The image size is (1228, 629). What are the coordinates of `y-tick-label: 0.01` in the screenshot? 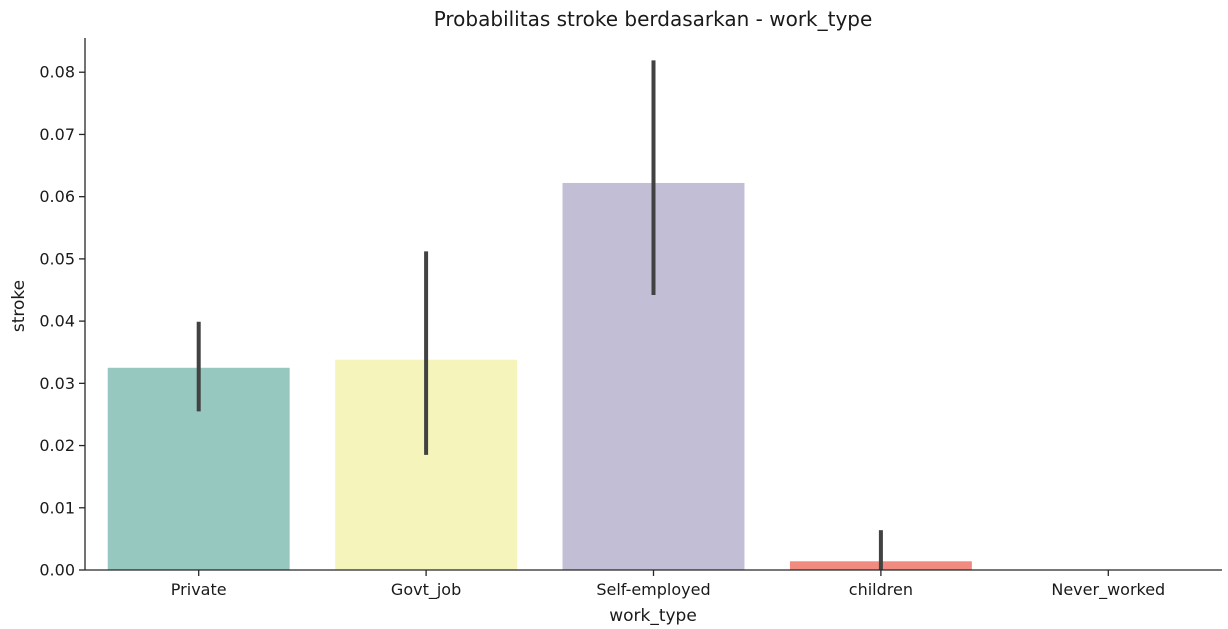 It's located at (57, 507).